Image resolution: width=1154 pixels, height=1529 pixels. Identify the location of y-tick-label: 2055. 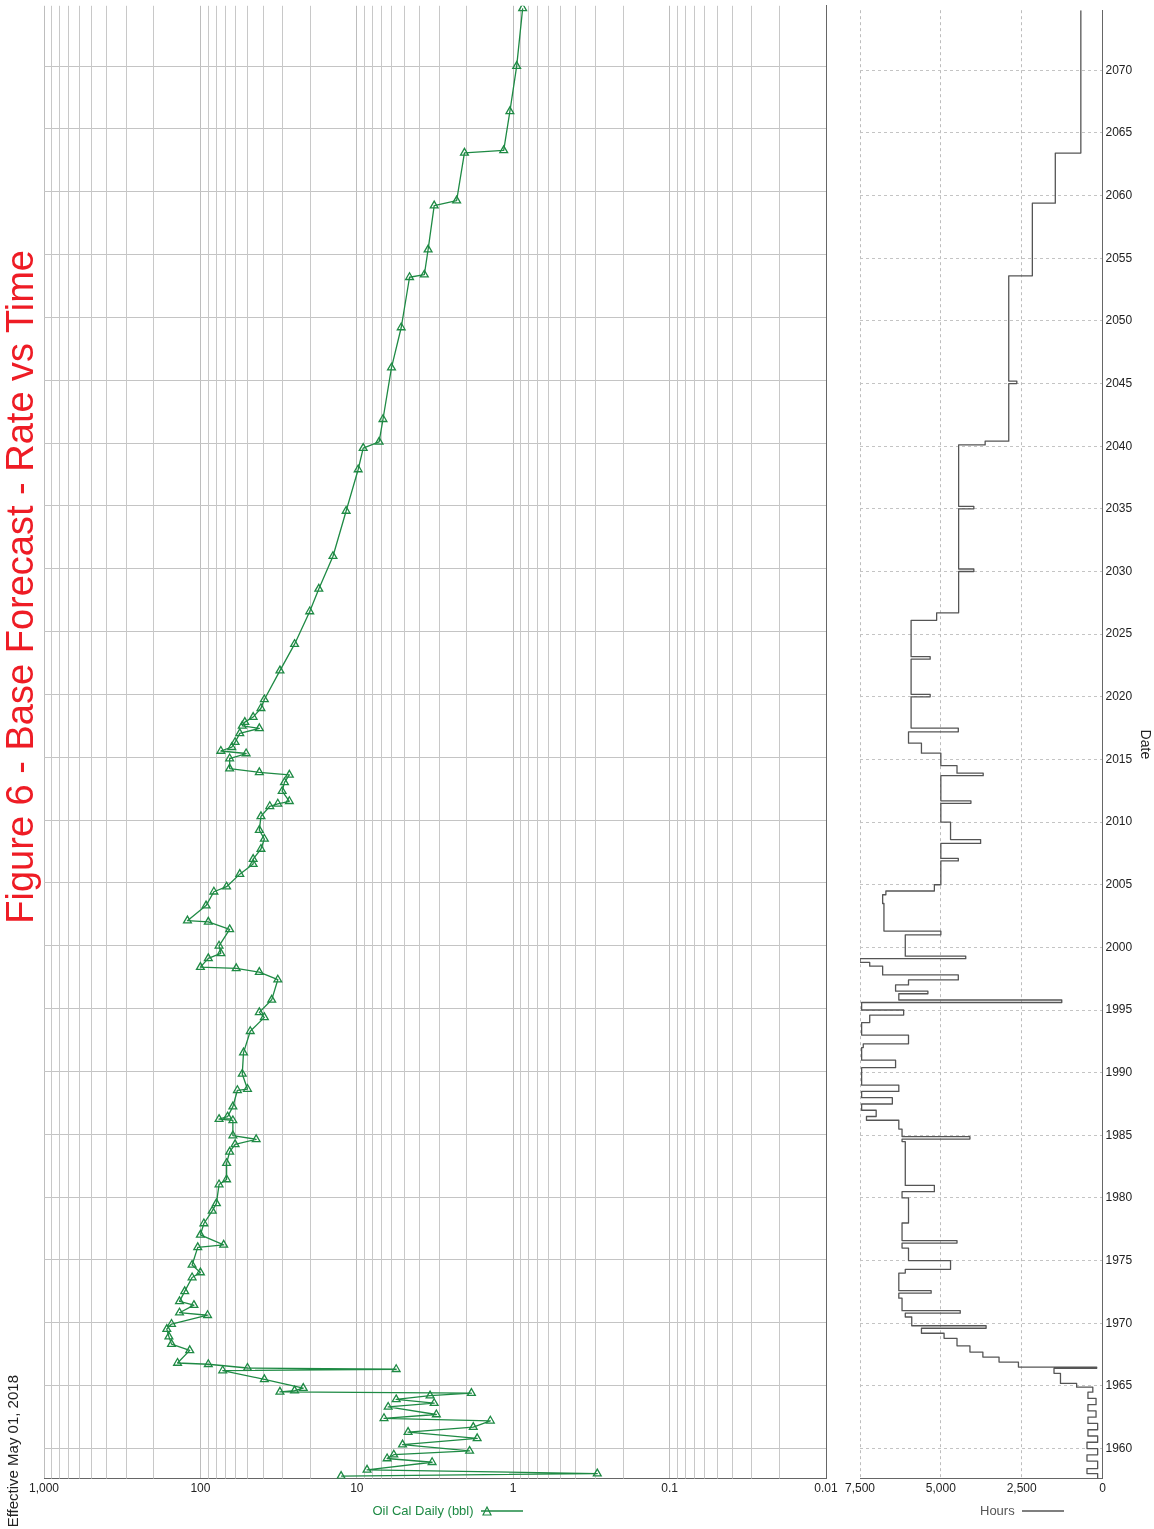
(1119, 257).